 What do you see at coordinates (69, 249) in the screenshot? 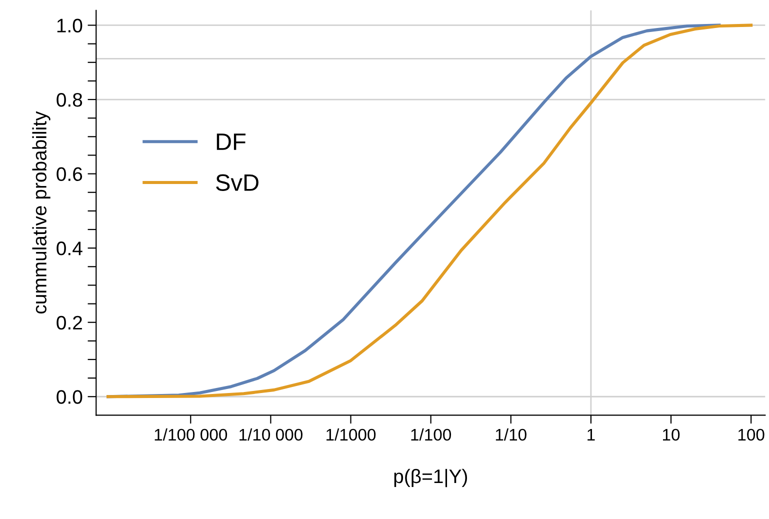
I see `y-tick-label: 0.4` at bounding box center [69, 249].